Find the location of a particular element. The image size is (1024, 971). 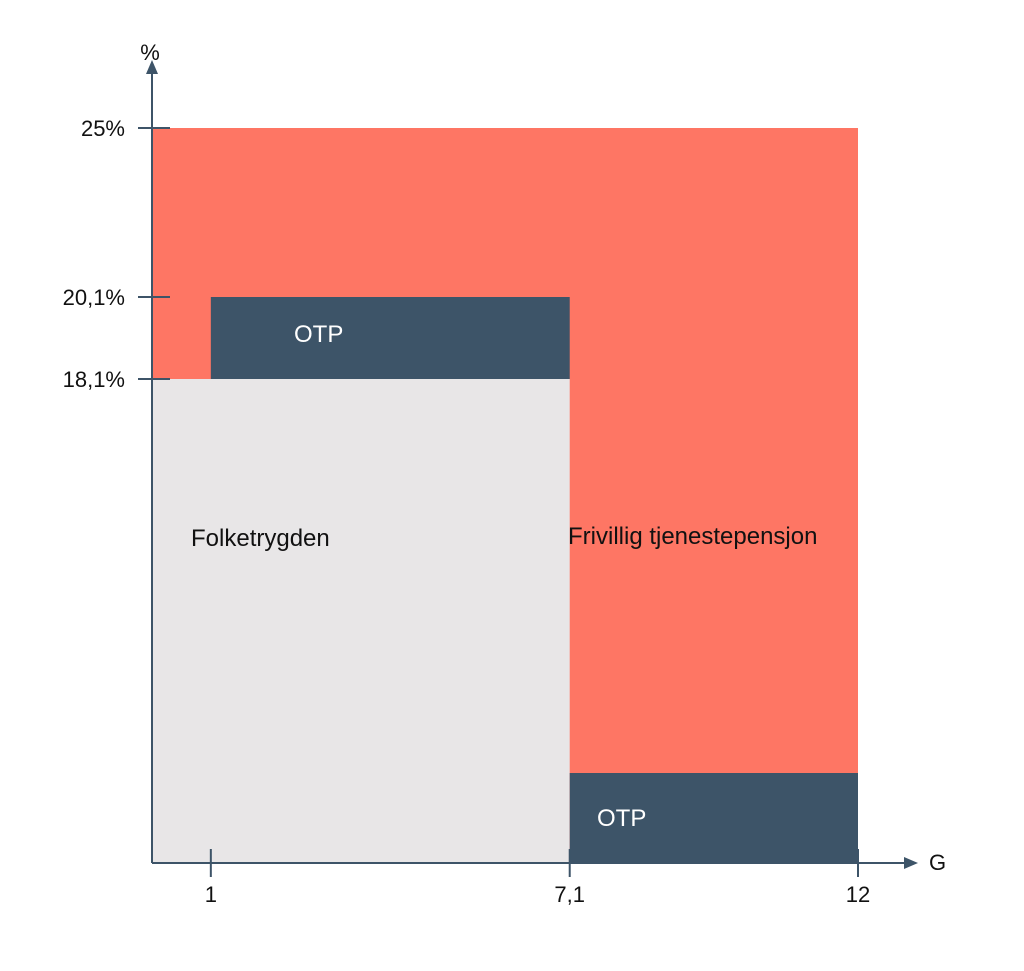

region-otp-lower is located at coordinates (713, 818).